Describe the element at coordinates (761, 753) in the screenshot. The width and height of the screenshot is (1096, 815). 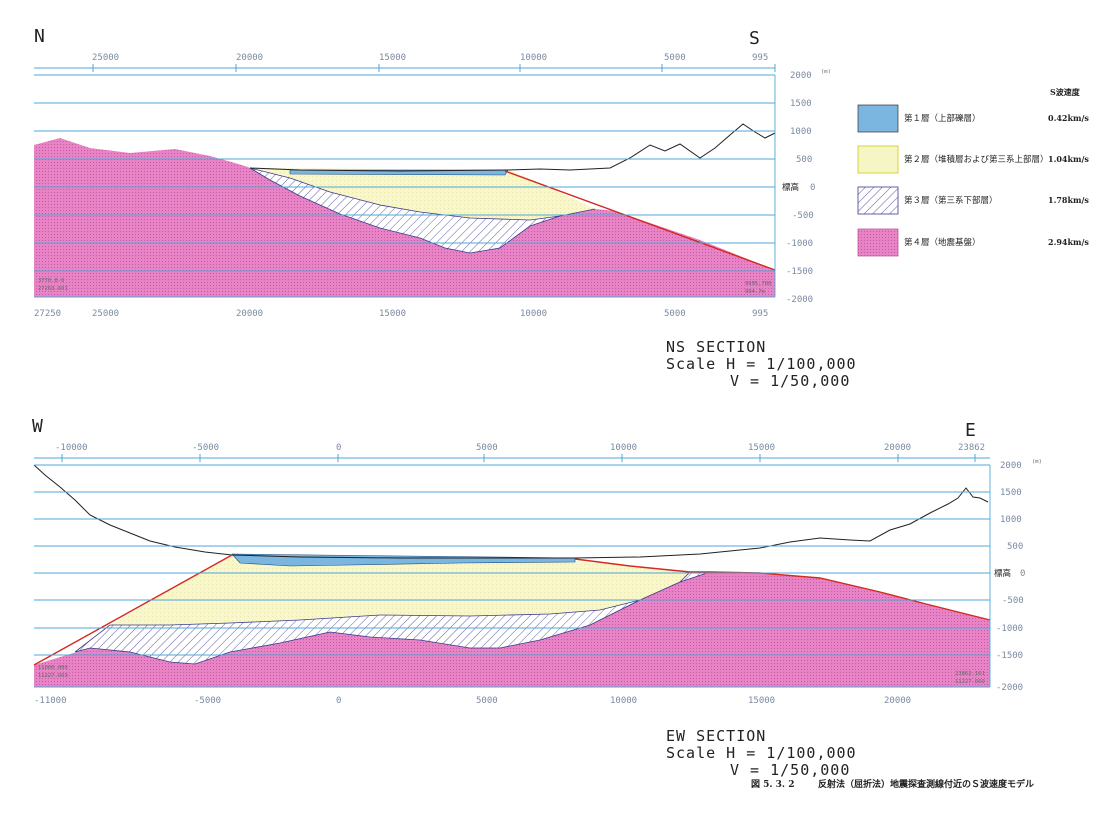
I see `ew-scale-h: Scale H = 1/100,000` at that location.